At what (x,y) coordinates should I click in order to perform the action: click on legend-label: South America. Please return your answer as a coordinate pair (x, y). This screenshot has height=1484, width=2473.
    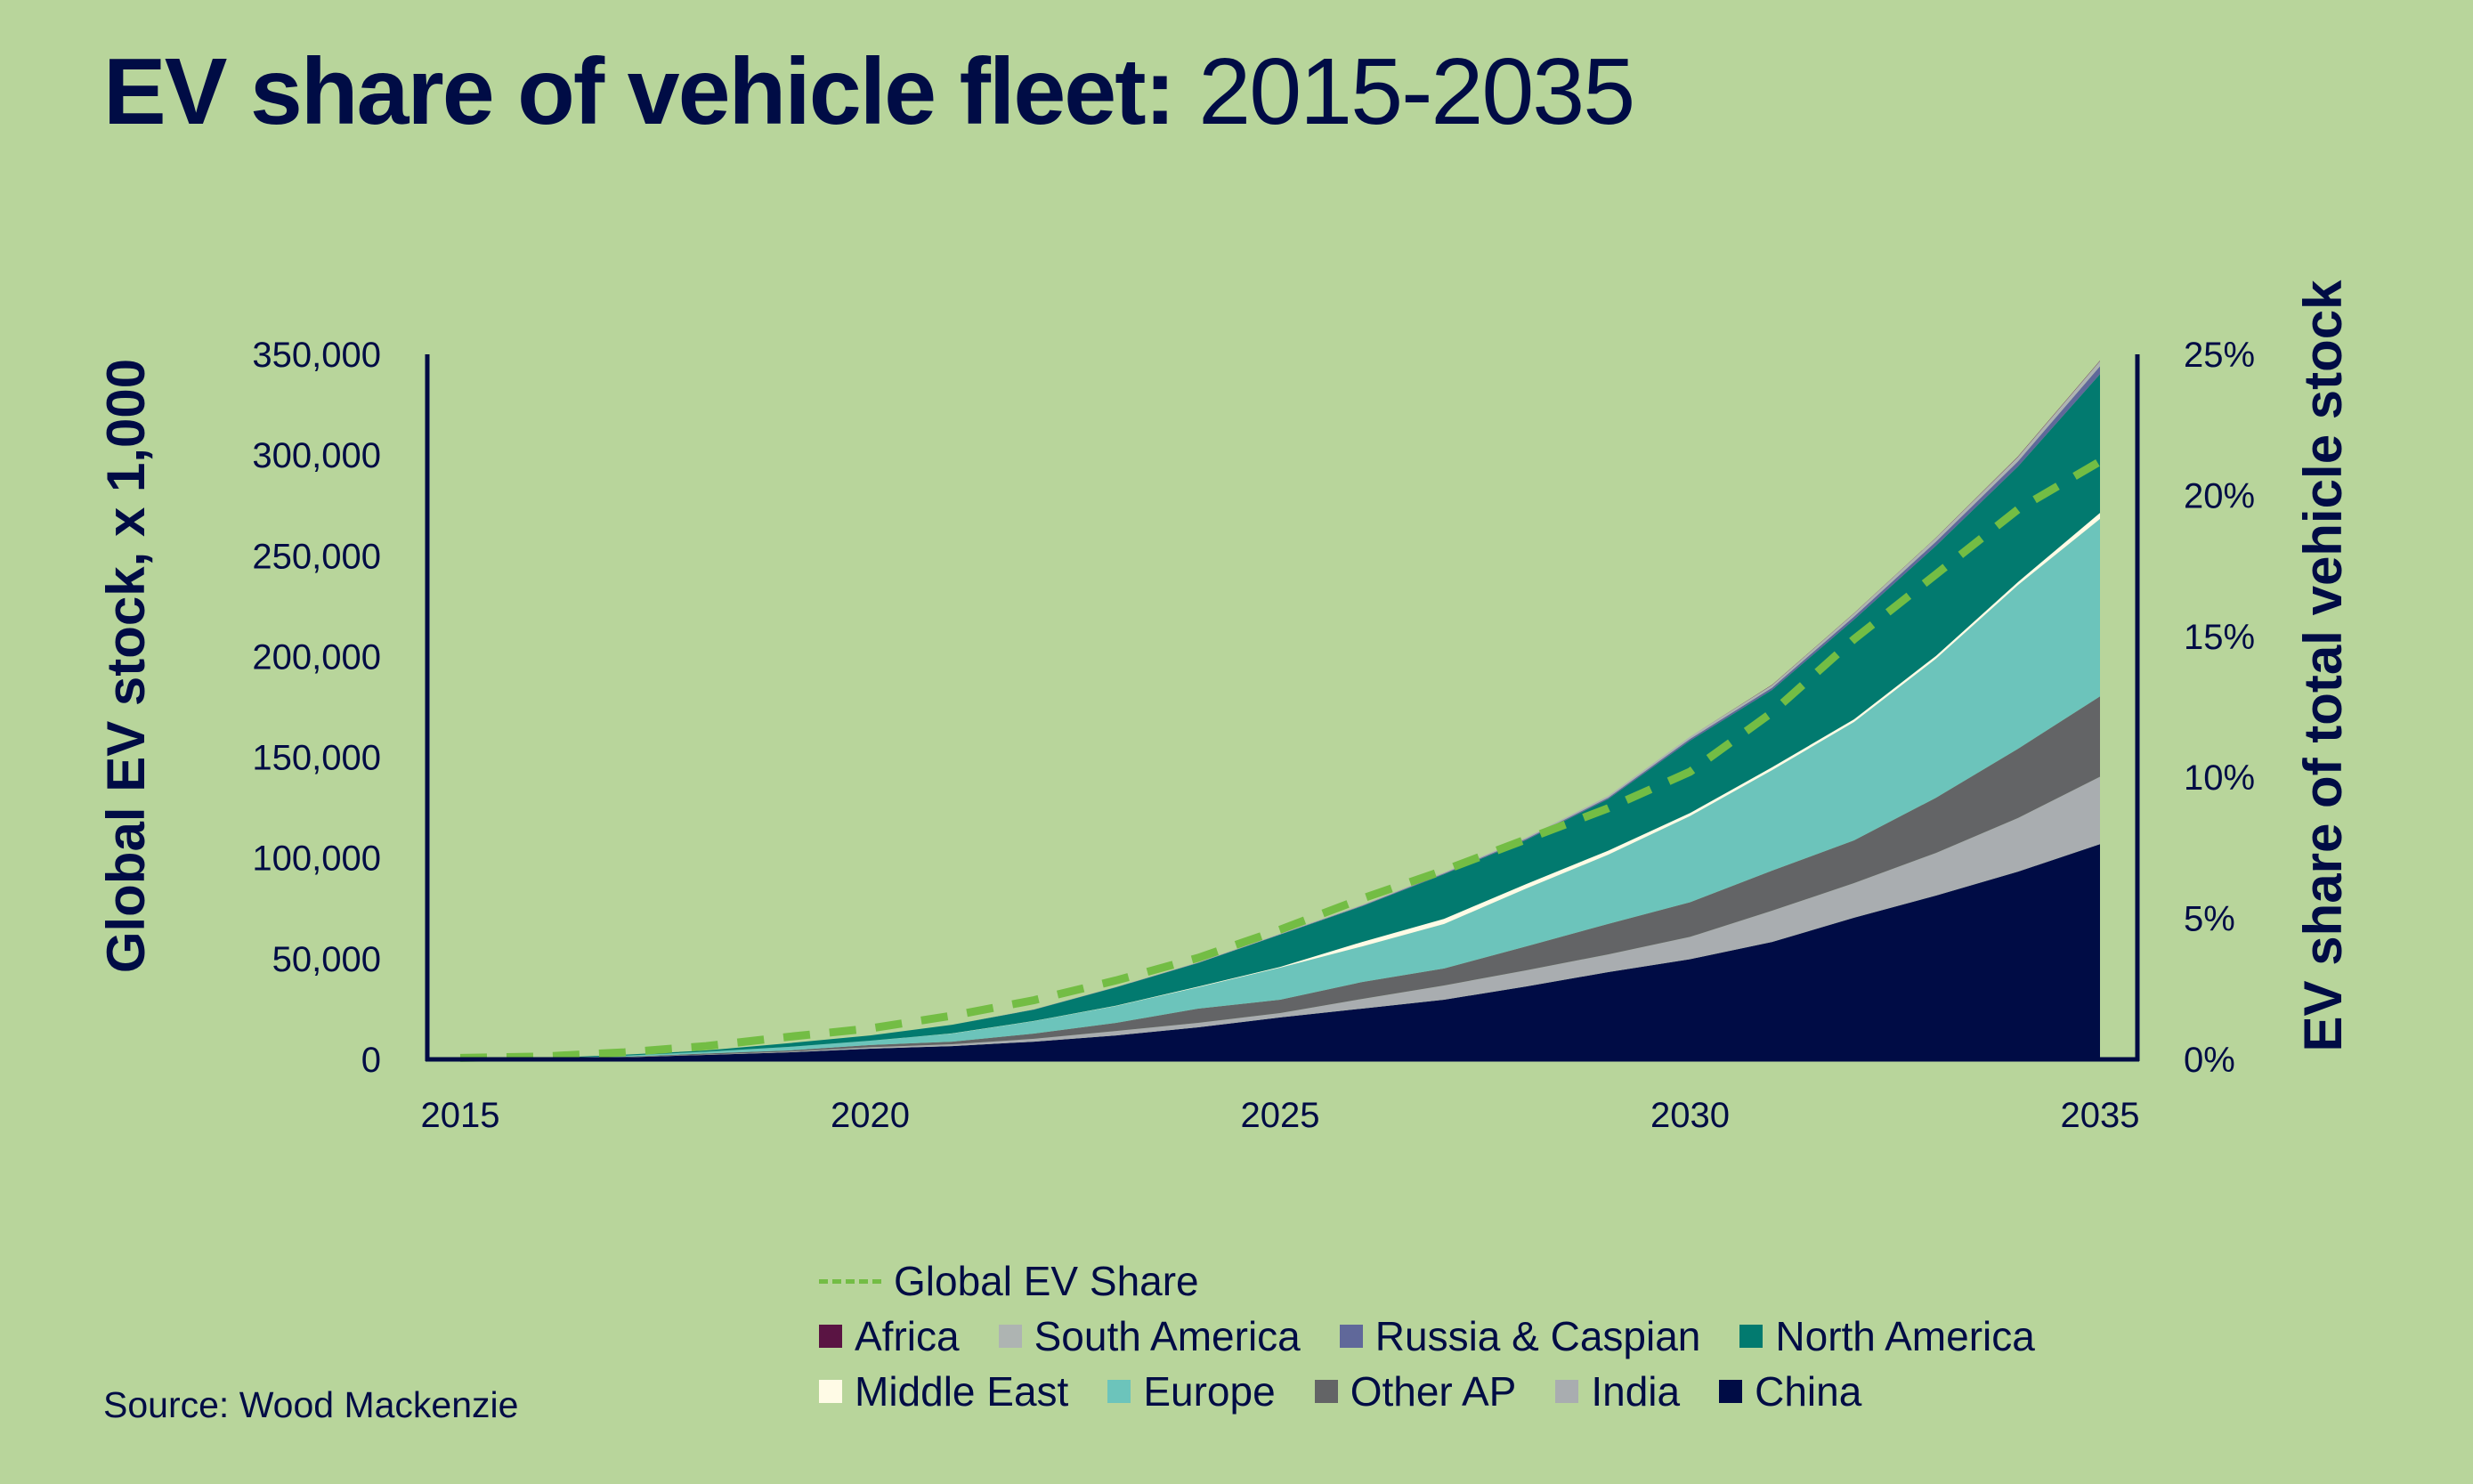
    Looking at the image, I should click on (1168, 1336).